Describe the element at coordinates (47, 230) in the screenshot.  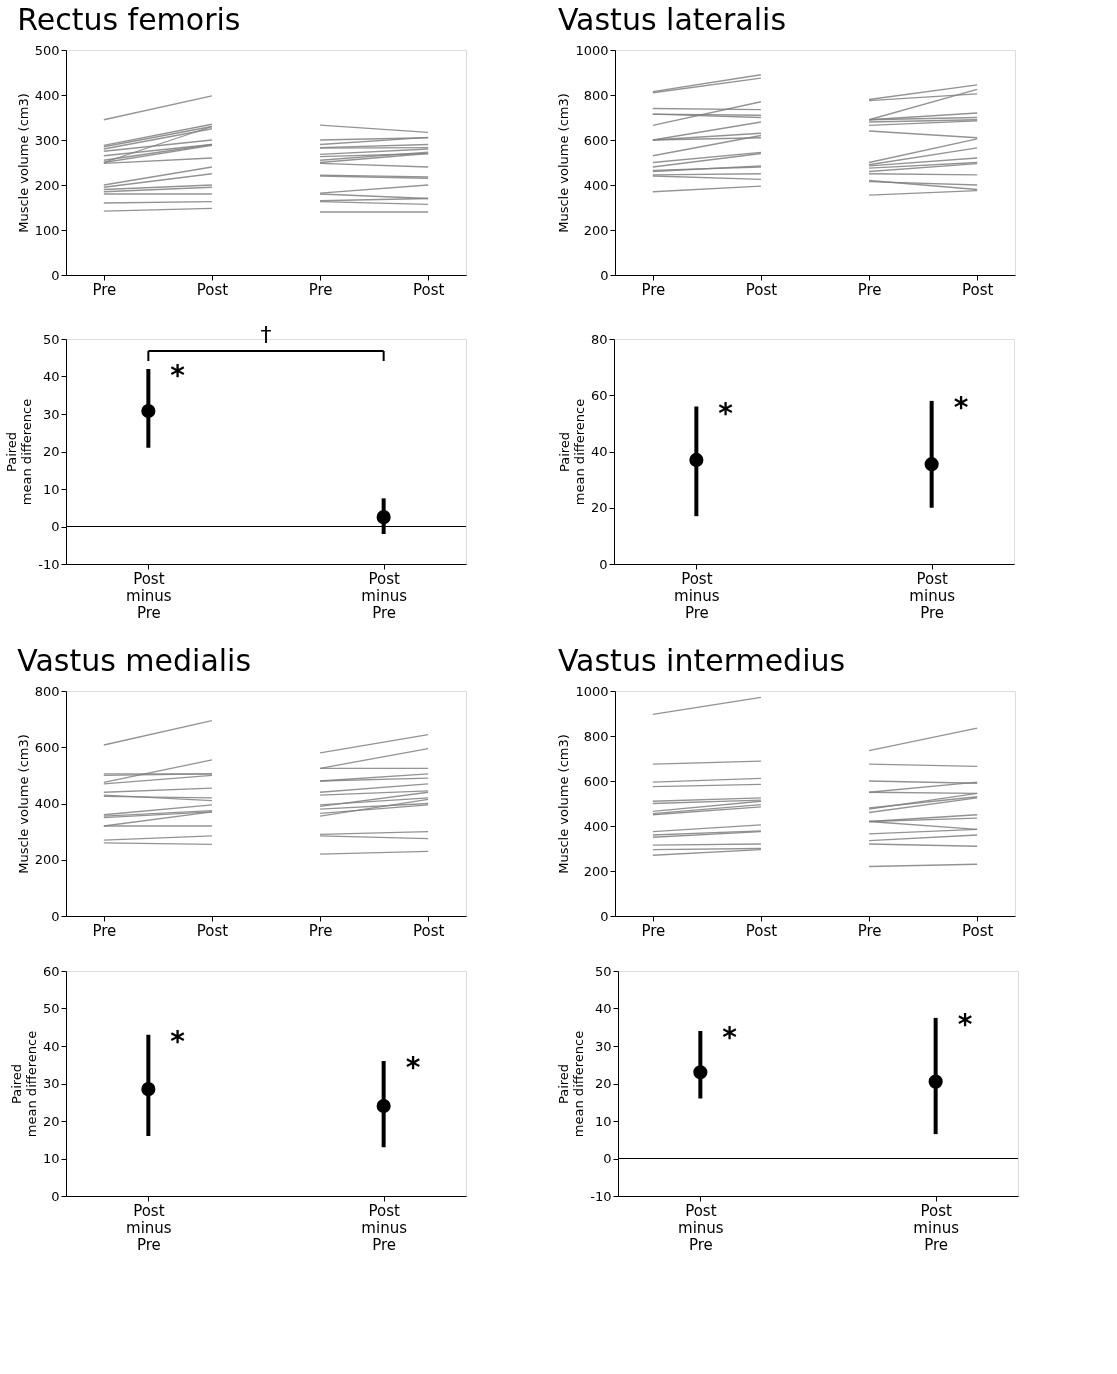
I see `y-tick-label: 100` at that location.